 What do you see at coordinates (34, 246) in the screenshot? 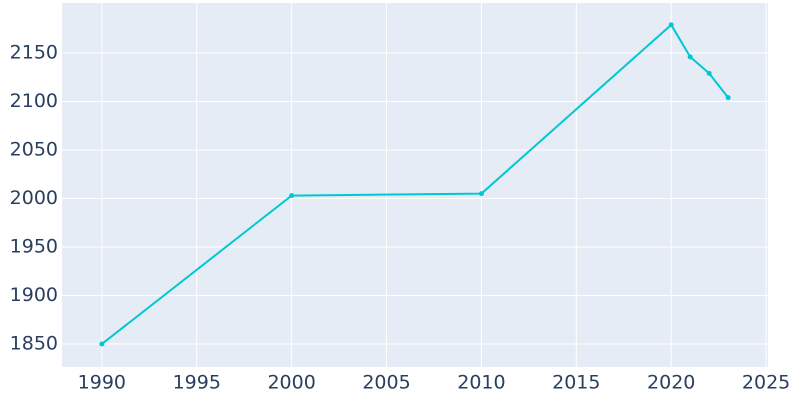
I see `y-tick-label: 1950` at bounding box center [34, 246].